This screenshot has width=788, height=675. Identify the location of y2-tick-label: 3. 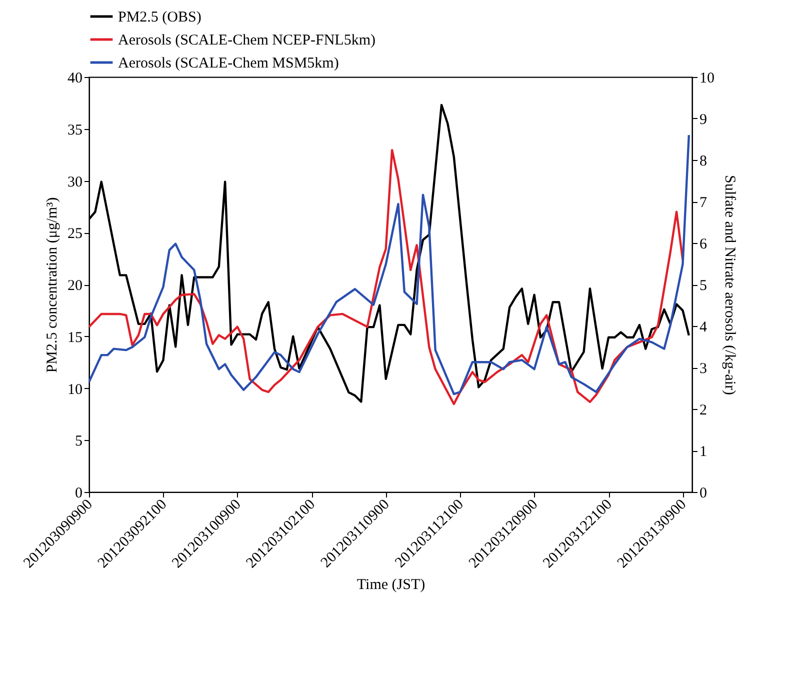
(703, 369).